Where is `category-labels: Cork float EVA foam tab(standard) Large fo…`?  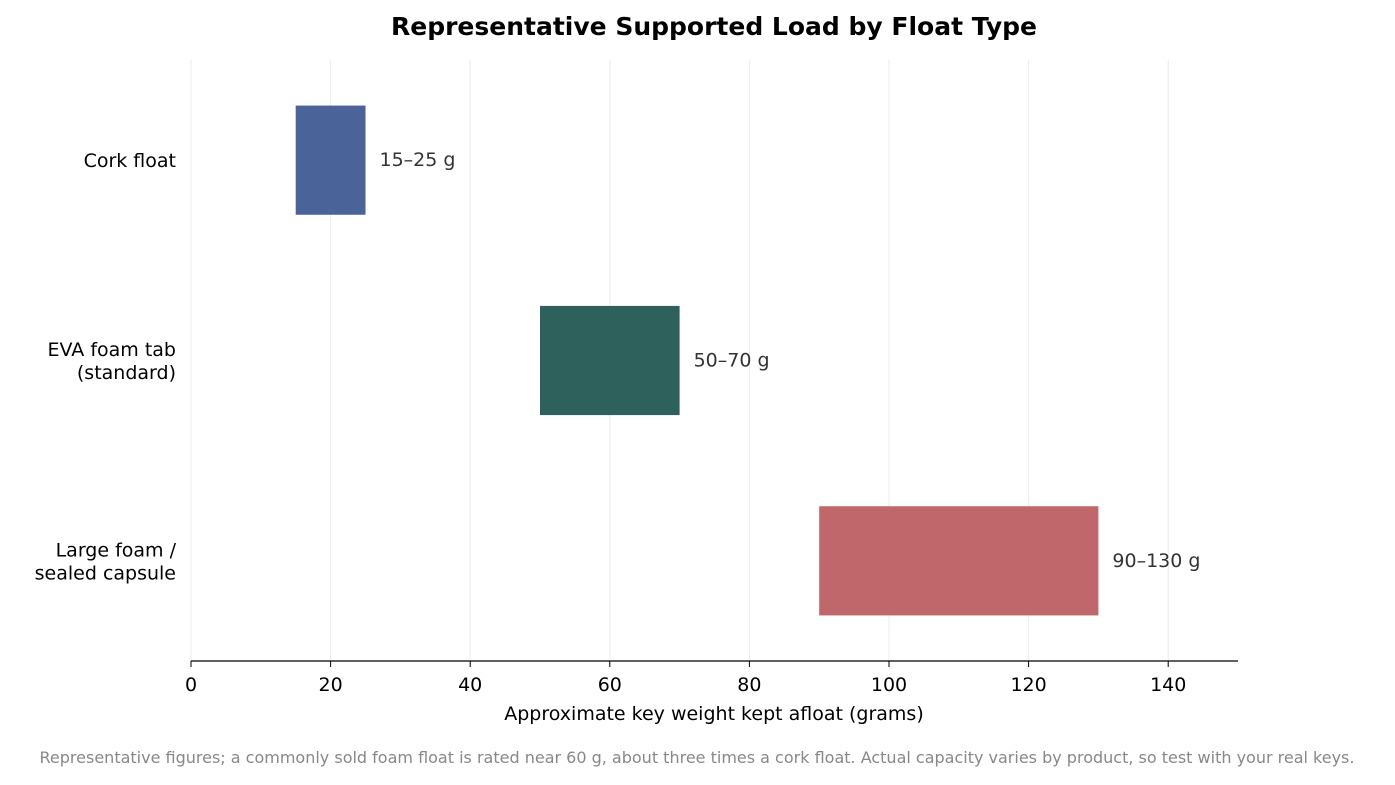
category-labels: Cork float EVA foam tab(standard) Large fo… is located at coordinates (106, 367).